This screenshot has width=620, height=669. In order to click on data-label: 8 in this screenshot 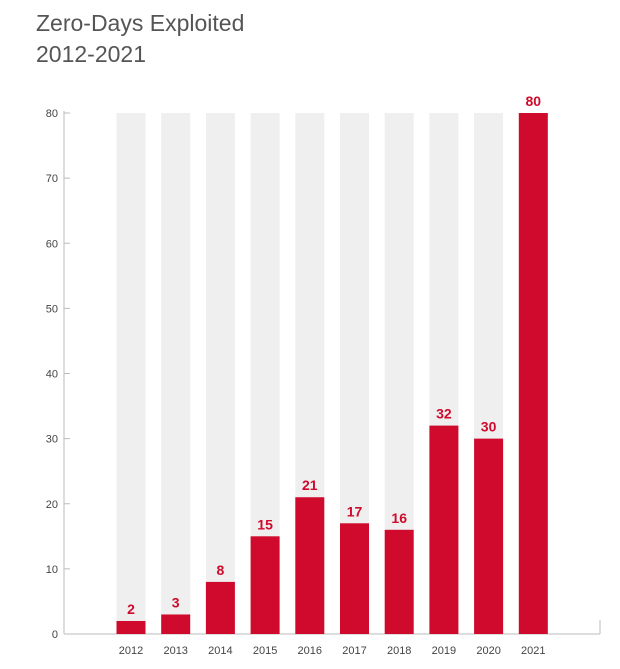, I will do `click(221, 570)`.